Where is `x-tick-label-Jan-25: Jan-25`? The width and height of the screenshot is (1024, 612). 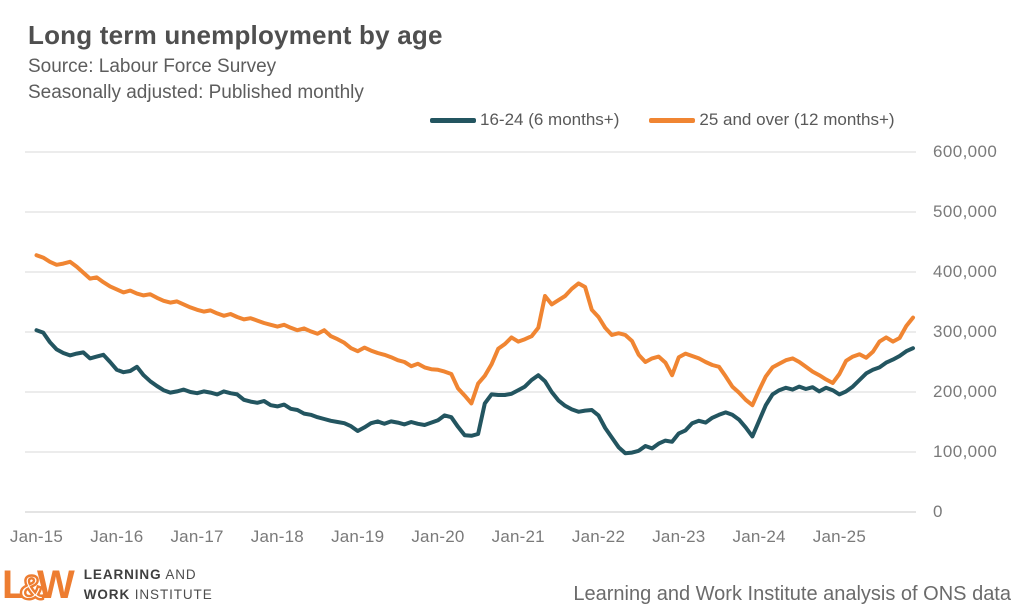
x-tick-label-Jan-25: Jan-25 is located at coordinates (839, 536).